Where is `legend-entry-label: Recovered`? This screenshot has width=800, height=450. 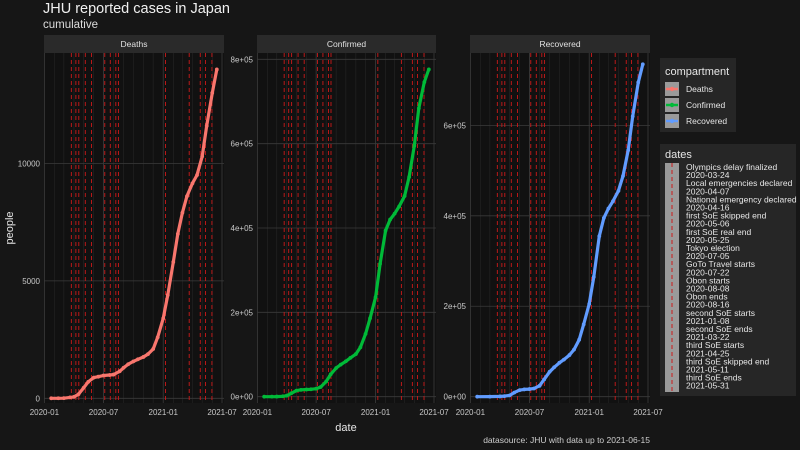 legend-entry-label: Recovered is located at coordinates (706, 121).